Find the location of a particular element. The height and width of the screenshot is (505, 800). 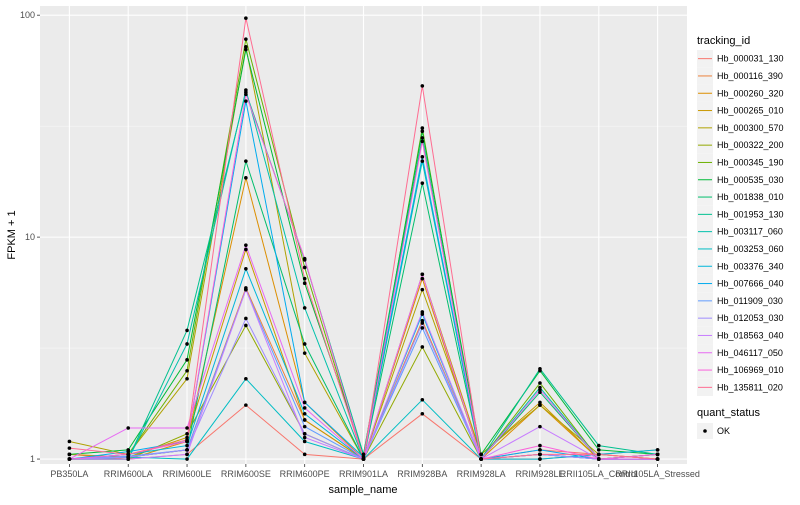

x-tick-label: RRII105LA_Control is located at coordinates (599, 474).